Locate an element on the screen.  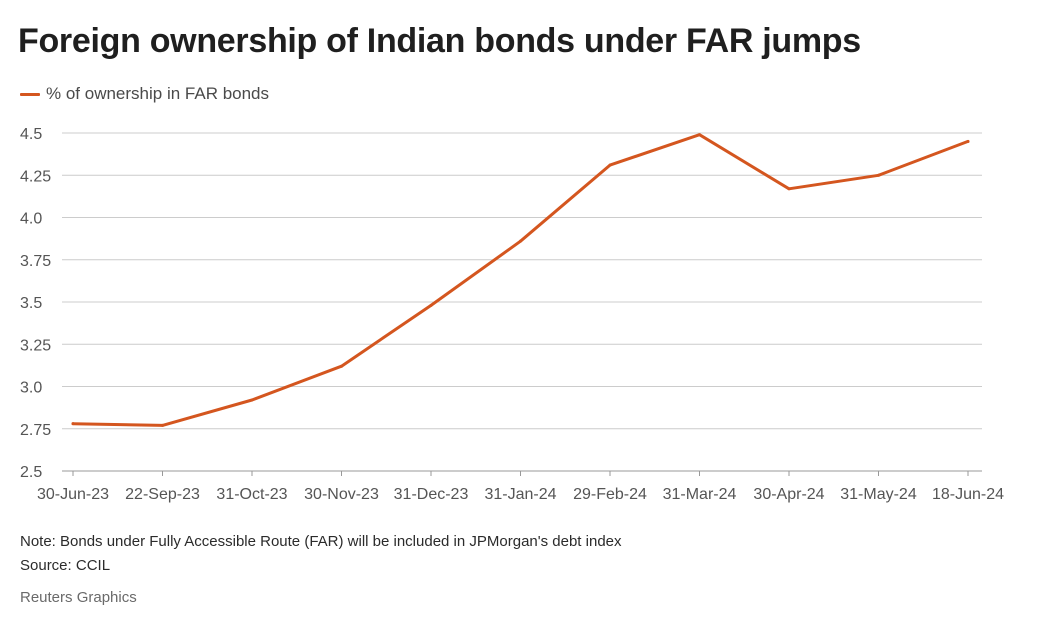
x-tick-label: 30-Apr-24 is located at coordinates (788, 494).